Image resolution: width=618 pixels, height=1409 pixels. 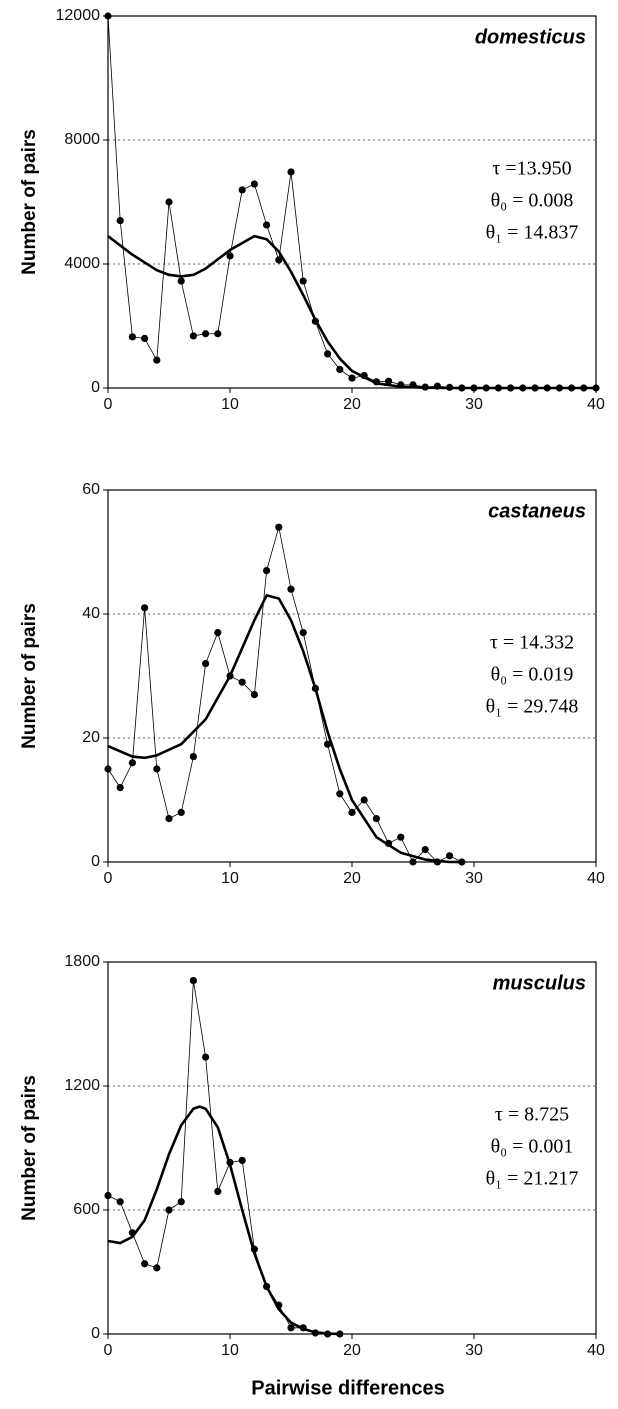 What do you see at coordinates (532, 233) in the screenshot?
I see `annotation: θ₁ = 14.837` at bounding box center [532, 233].